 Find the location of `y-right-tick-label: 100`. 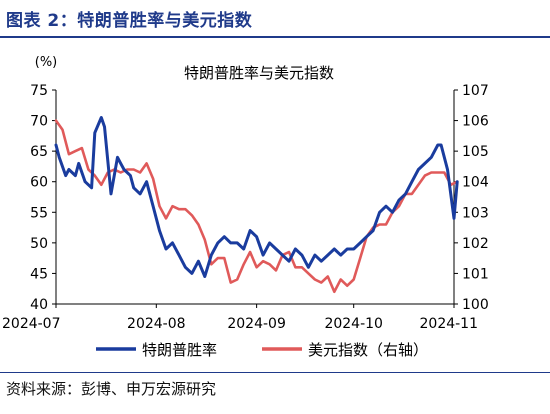

y-right-tick-label: 100 is located at coordinates (475, 305).